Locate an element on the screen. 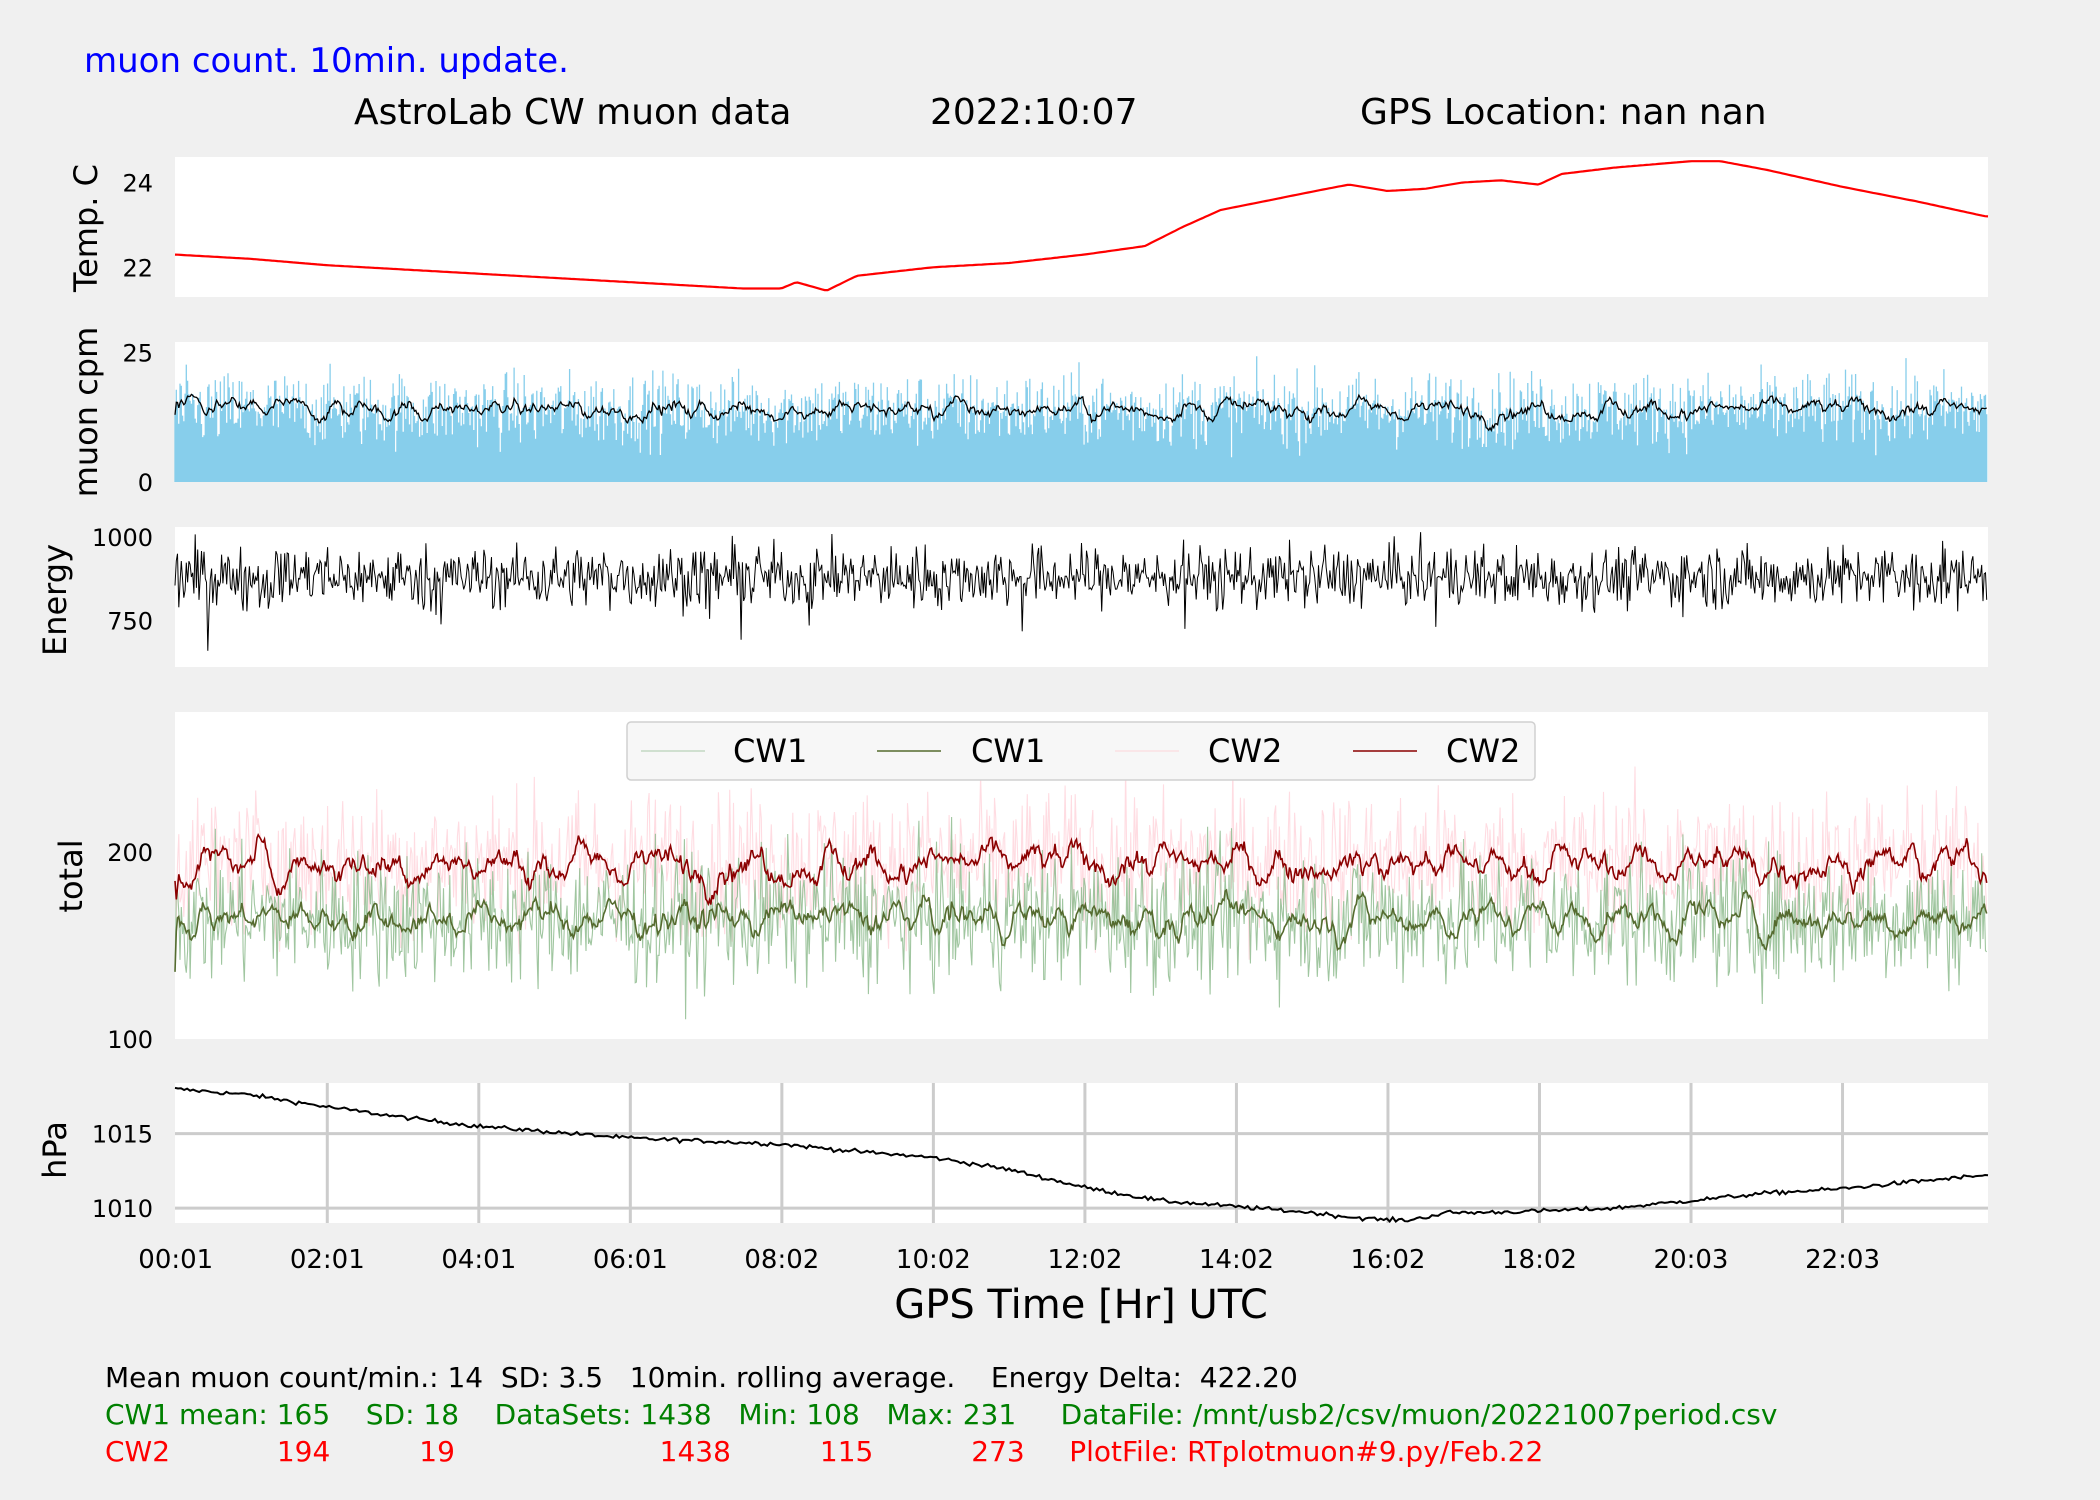 The height and width of the screenshot is (1500, 2100). x-axis-label: GPS Time [Hr] UTC is located at coordinates (1081, 1305).